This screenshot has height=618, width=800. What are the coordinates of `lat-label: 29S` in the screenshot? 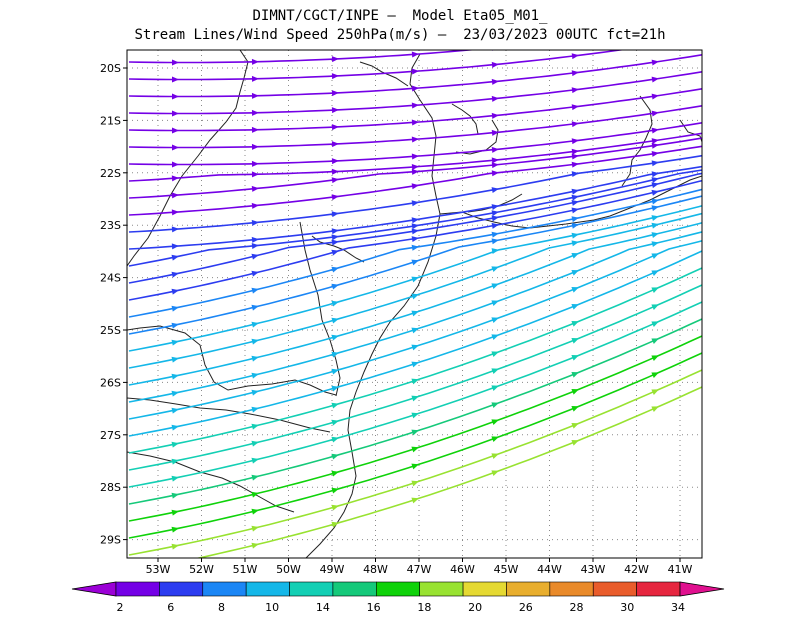 It's located at (110, 540).